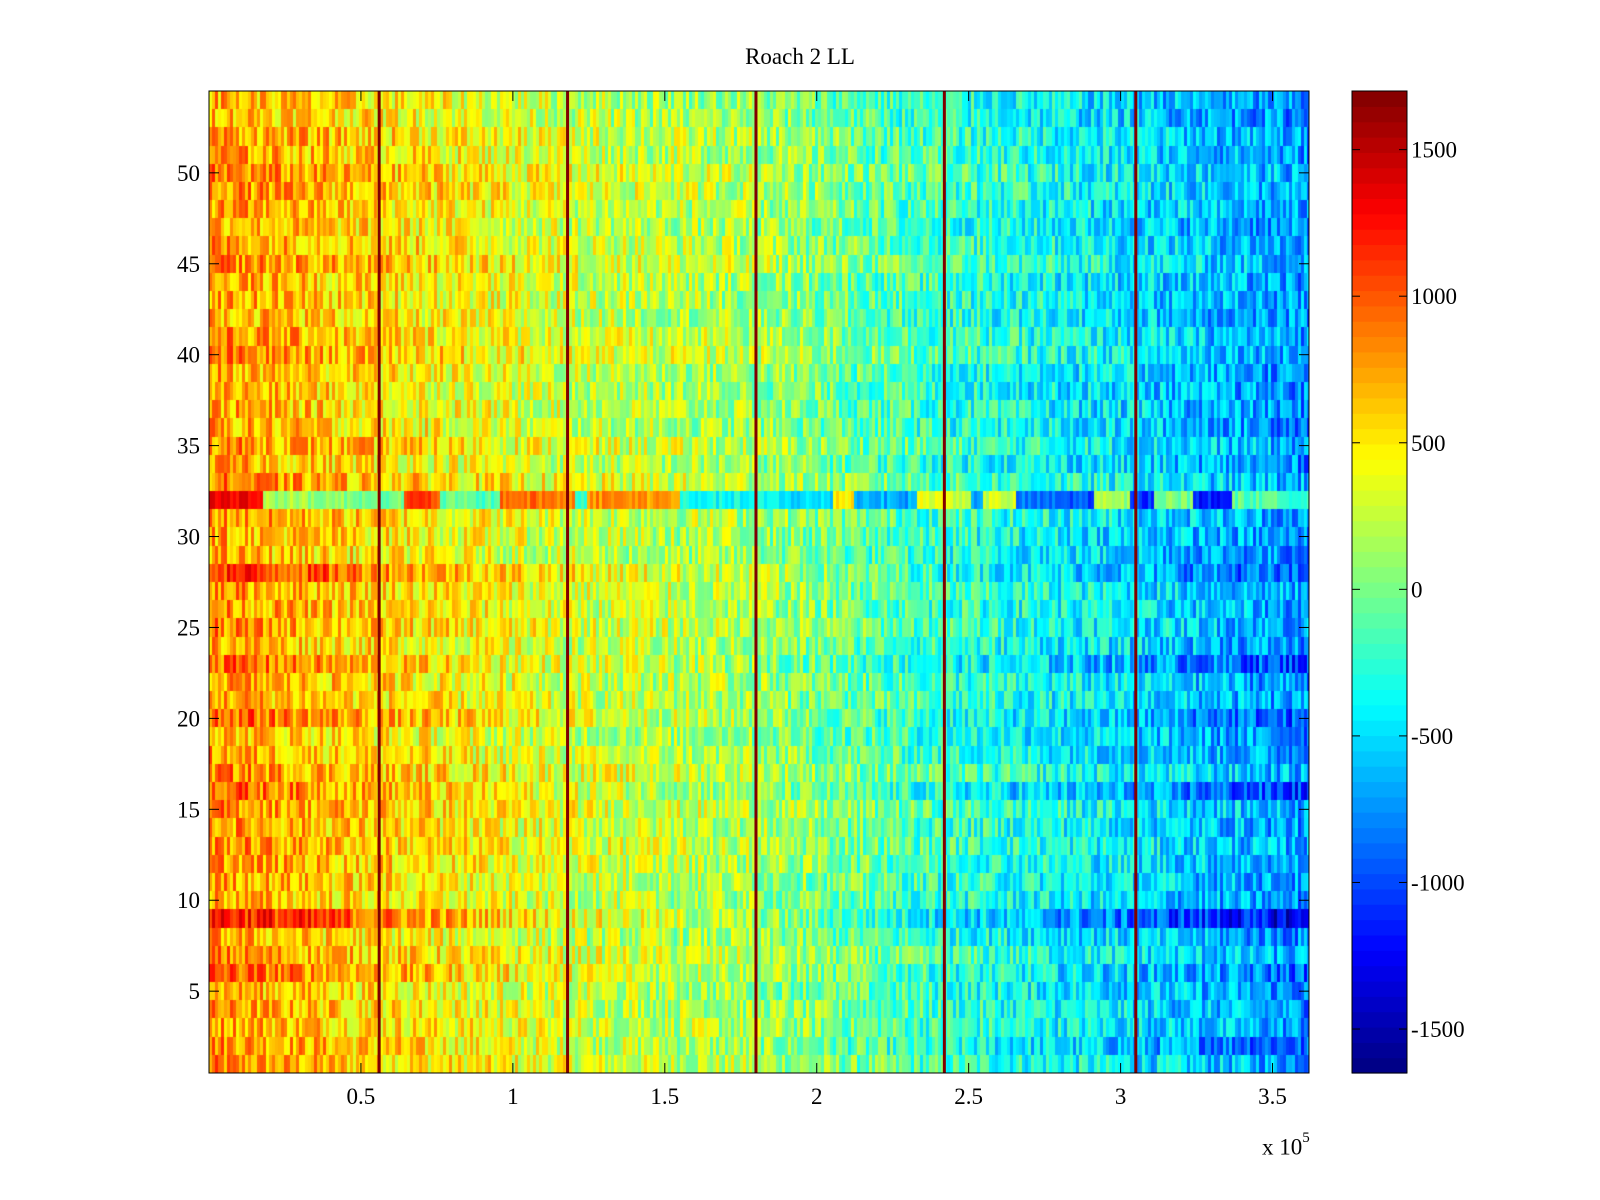  What do you see at coordinates (188, 718) in the screenshot?
I see `y-tick-label: 20` at bounding box center [188, 718].